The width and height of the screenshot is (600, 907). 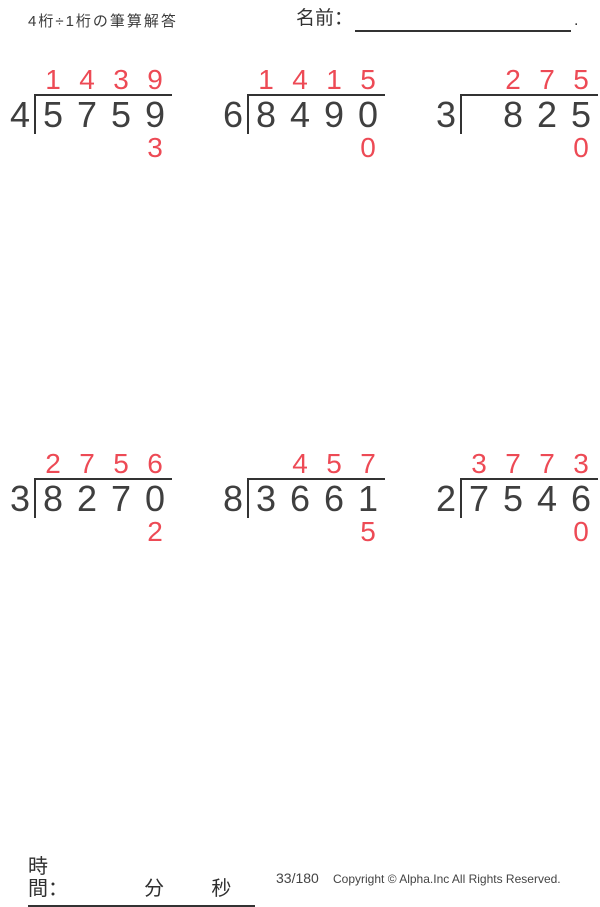 I want to click on time-label: 時間：, so click(x=48, y=878).